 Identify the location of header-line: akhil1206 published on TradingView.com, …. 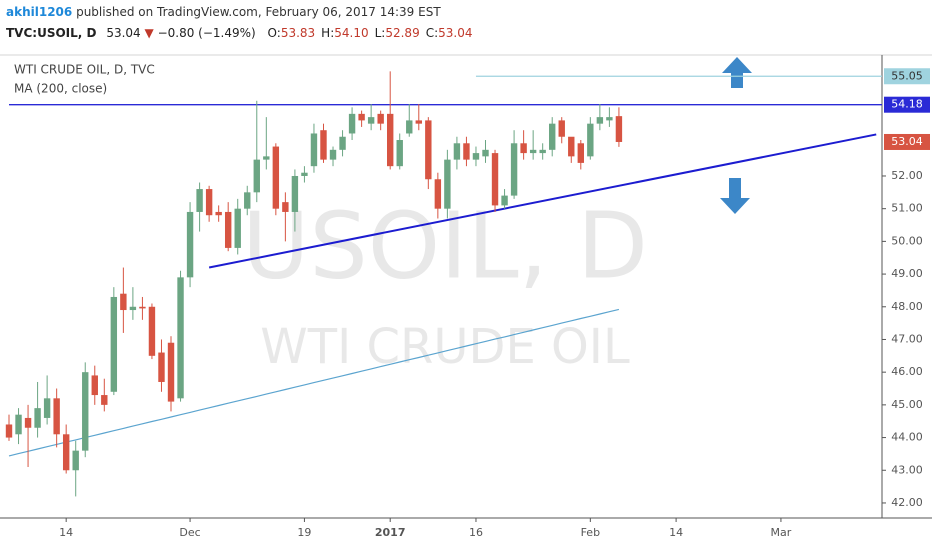
(223, 12).